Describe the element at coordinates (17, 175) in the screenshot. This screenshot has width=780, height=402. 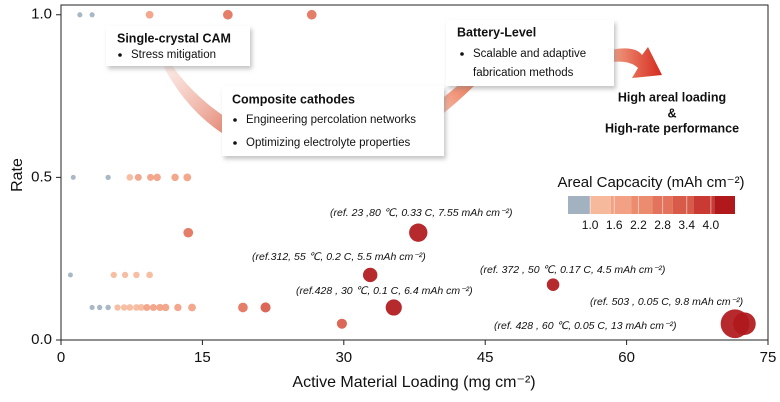
I see `y-axis-label: Rate` at that location.